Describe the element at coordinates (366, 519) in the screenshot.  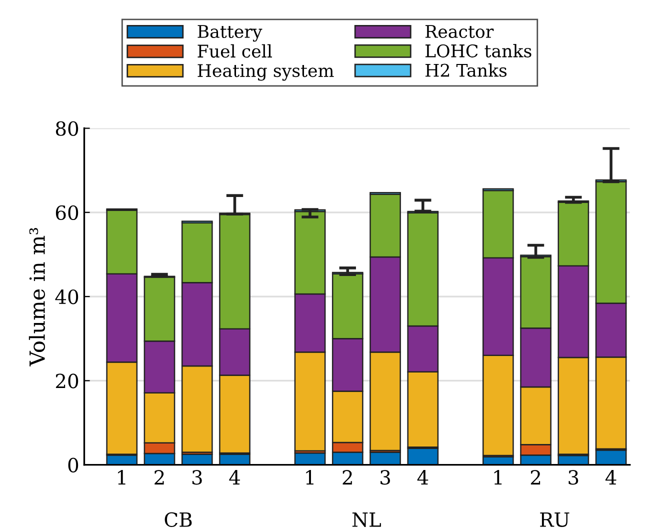
I see `text: NL` at that location.